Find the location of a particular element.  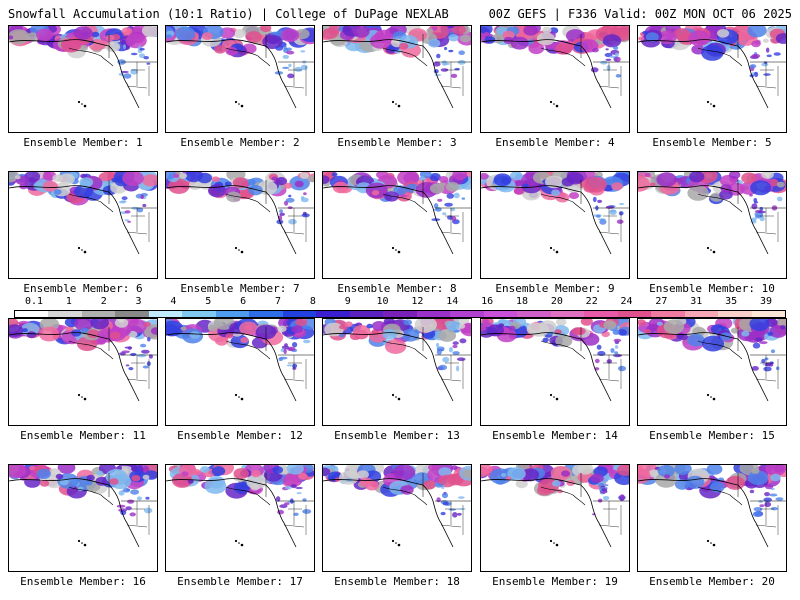

colorbar-tick-label: 6 is located at coordinates (243, 301).